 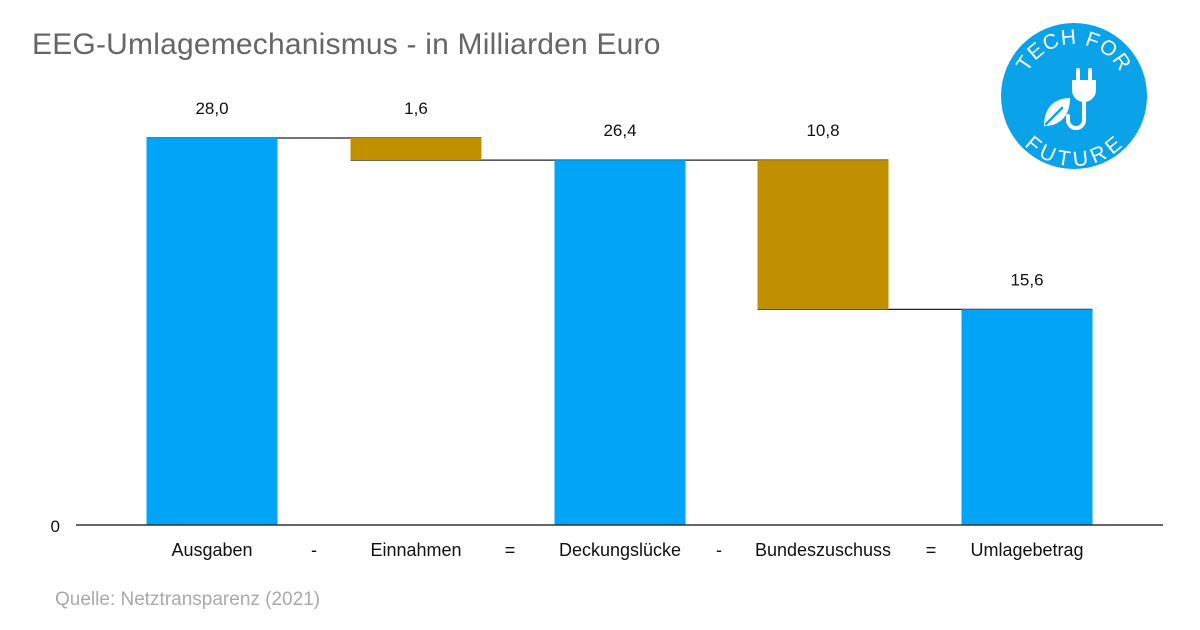 What do you see at coordinates (1027, 417) in the screenshot?
I see `bar-umlagebetrag` at bounding box center [1027, 417].